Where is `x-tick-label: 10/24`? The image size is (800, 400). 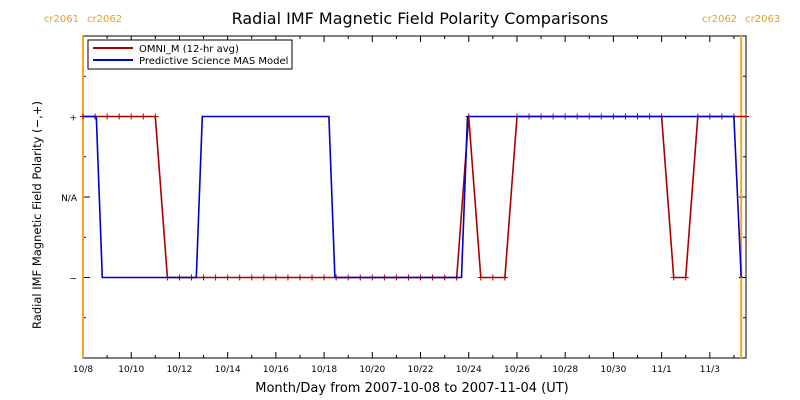
x-tick-label: 10/24 is located at coordinates (469, 370).